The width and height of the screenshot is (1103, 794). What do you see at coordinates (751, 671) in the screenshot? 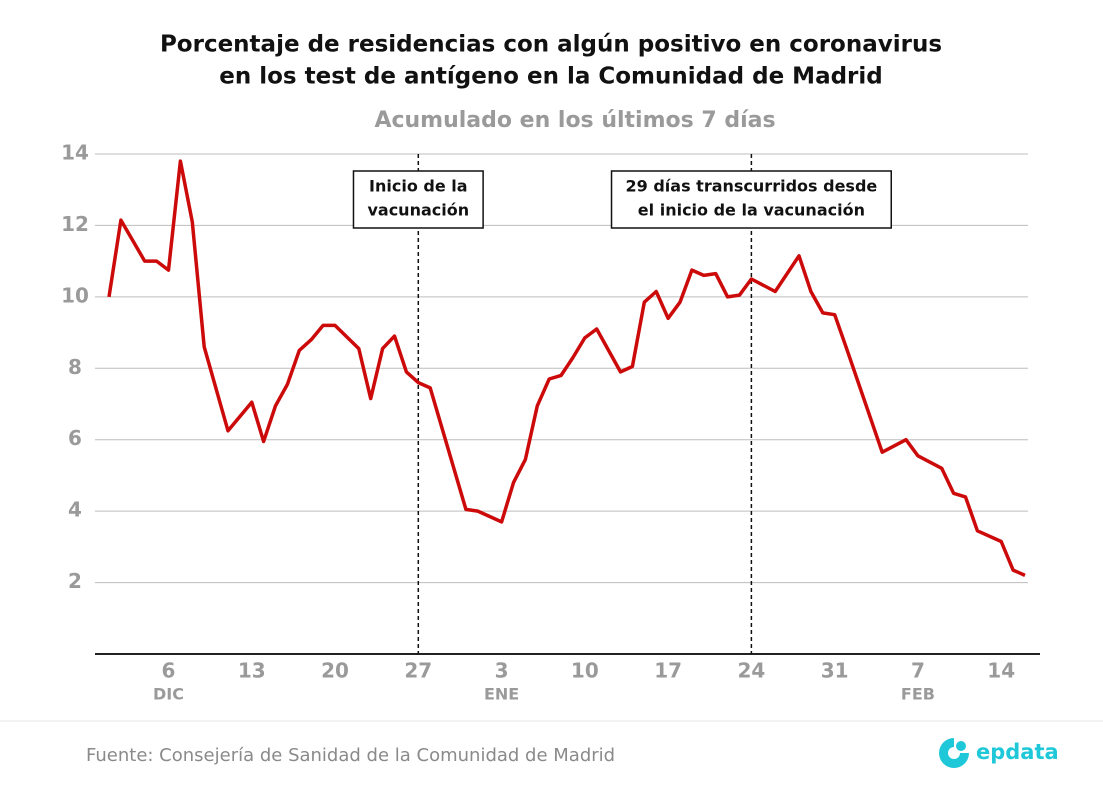
I see `x-tick-label: 24` at bounding box center [751, 671].